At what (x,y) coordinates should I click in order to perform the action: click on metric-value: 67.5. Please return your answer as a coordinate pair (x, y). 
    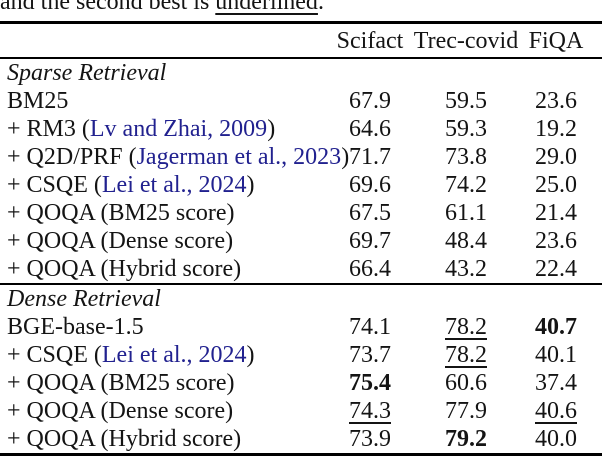
    Looking at the image, I should click on (370, 213).